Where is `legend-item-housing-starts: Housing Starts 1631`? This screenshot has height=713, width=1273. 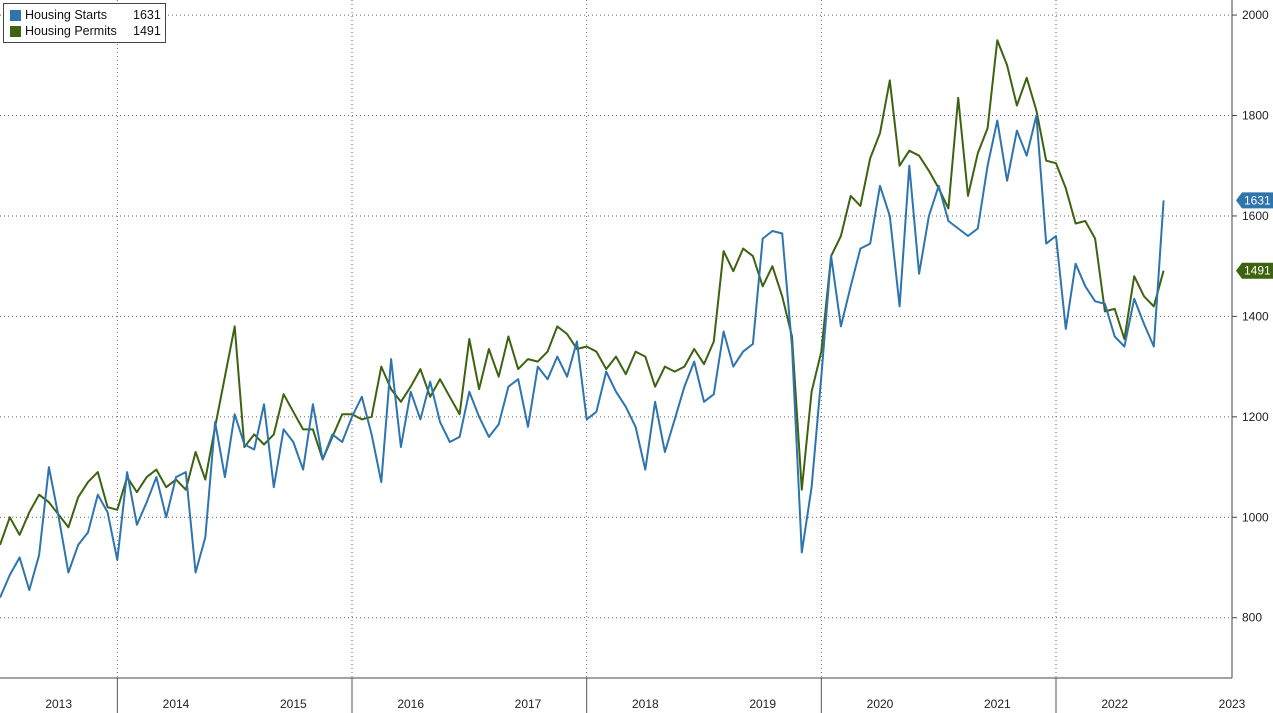 legend-item-housing-starts: Housing Starts 1631 is located at coordinates (85, 15).